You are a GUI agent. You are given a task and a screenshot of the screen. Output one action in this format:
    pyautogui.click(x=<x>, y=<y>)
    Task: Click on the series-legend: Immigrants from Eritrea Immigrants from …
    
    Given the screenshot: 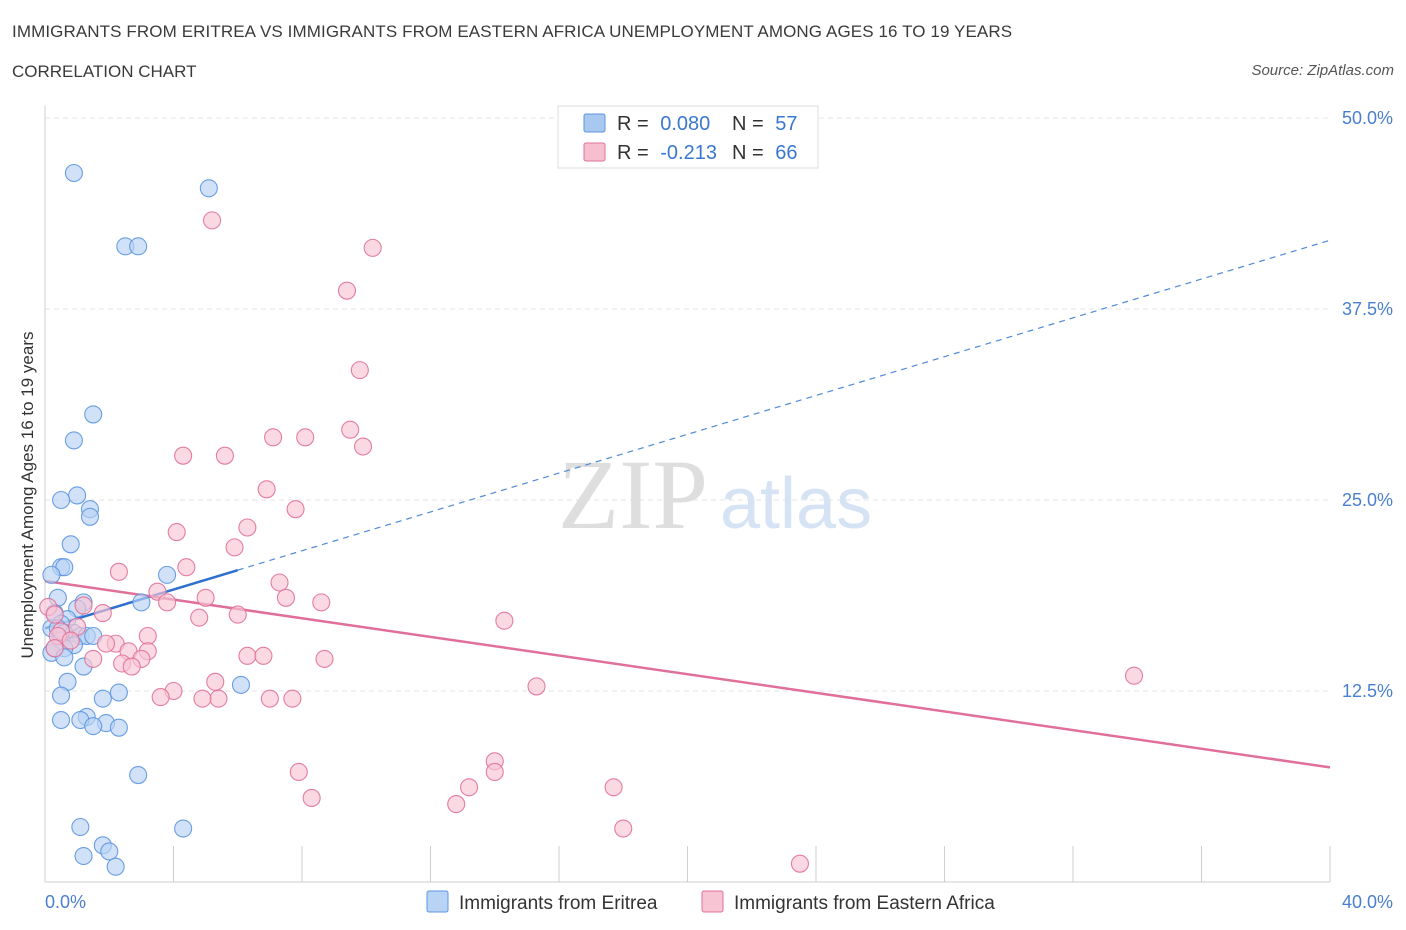 What is the action you would take?
    pyautogui.click(x=710, y=902)
    